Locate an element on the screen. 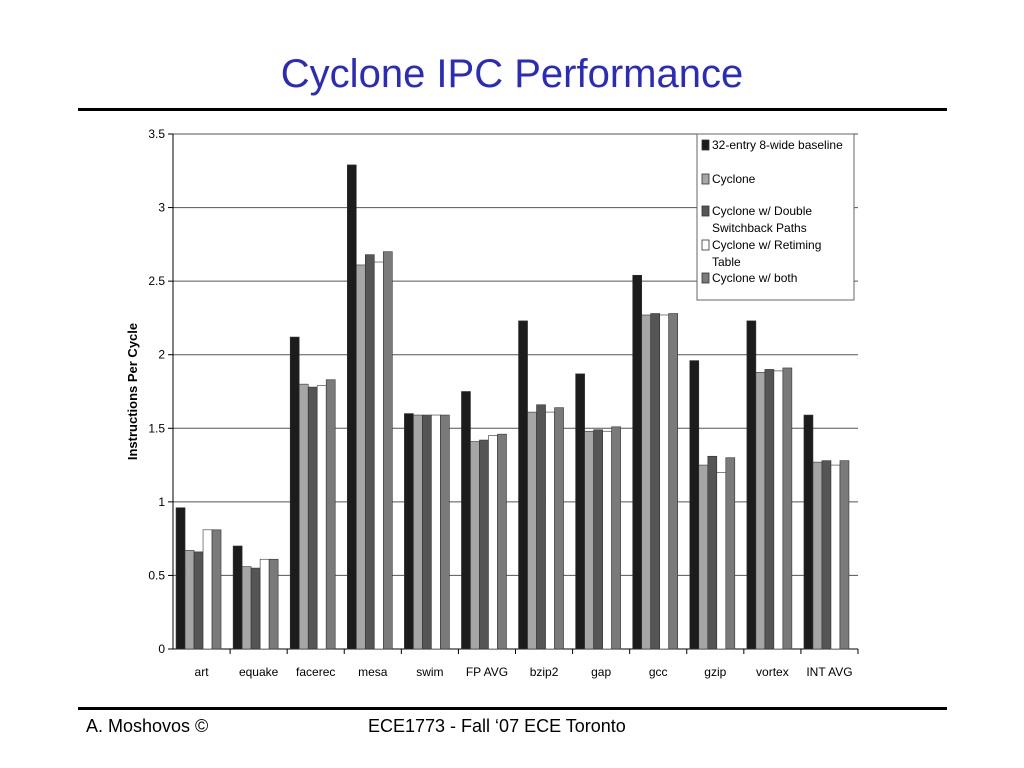  legend-label: Switchback Paths is located at coordinates (759, 228).